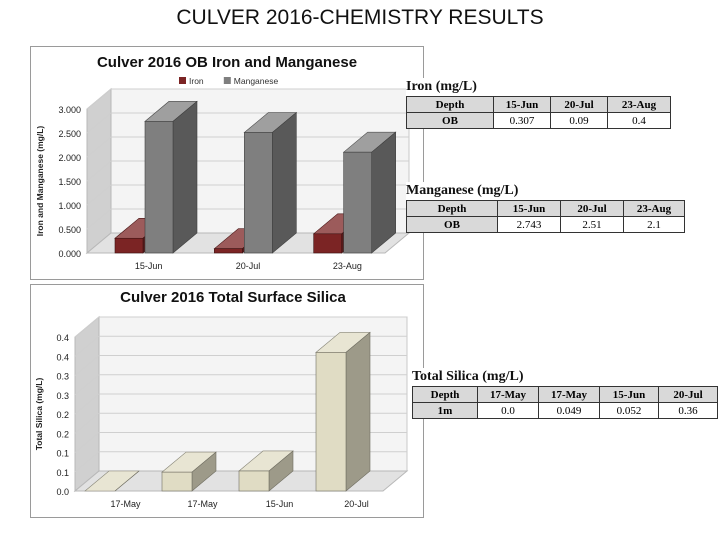 The image size is (720, 540). I want to click on y-tick-label: 3.000, so click(69, 110).